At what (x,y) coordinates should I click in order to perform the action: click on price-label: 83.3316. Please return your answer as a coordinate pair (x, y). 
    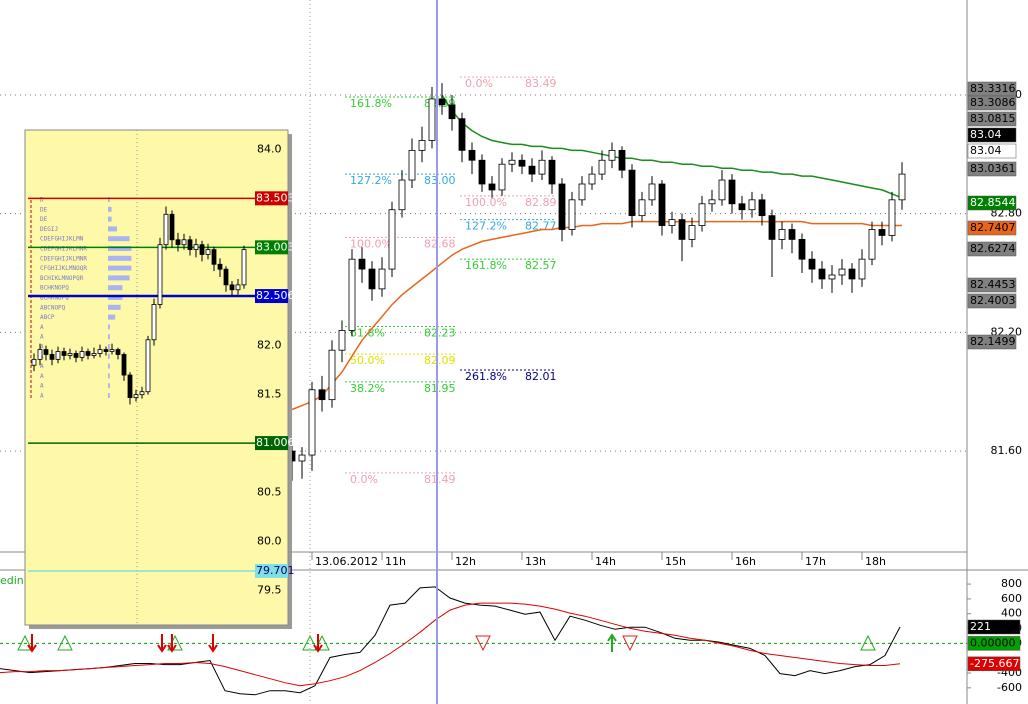
    Looking at the image, I should click on (993, 88).